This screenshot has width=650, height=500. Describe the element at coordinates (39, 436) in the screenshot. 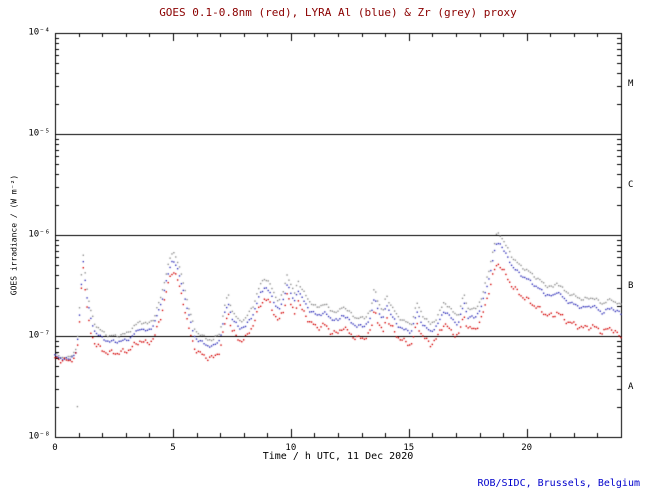

I see `y-tick-label: 10⁻⁸` at that location.